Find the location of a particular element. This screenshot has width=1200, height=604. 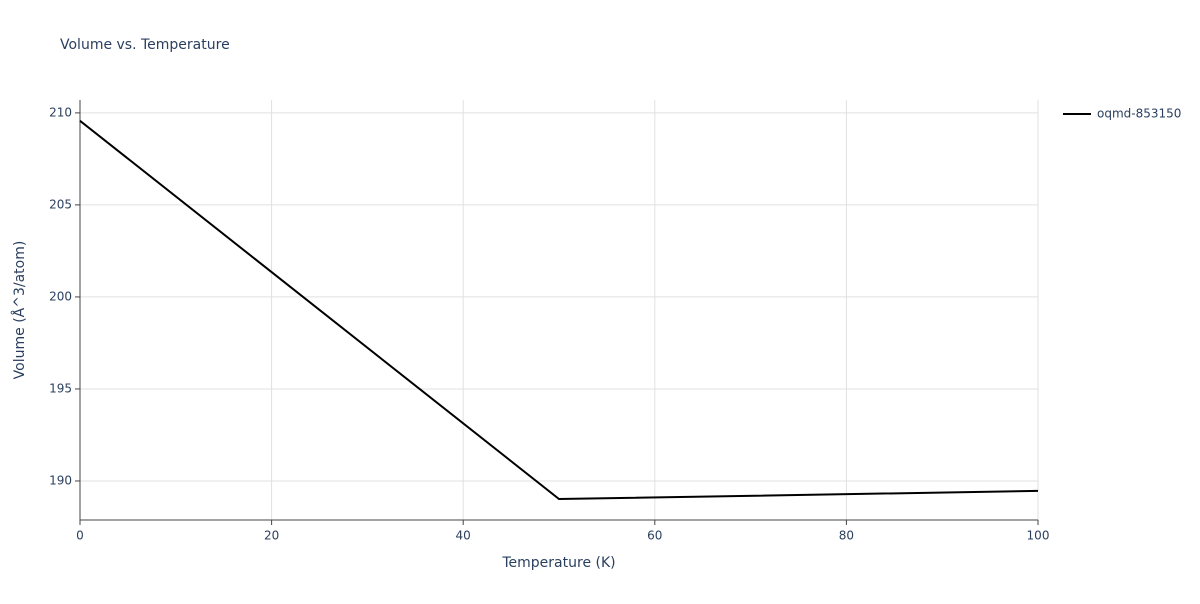

y-tick-label: 195 is located at coordinates (60, 388).